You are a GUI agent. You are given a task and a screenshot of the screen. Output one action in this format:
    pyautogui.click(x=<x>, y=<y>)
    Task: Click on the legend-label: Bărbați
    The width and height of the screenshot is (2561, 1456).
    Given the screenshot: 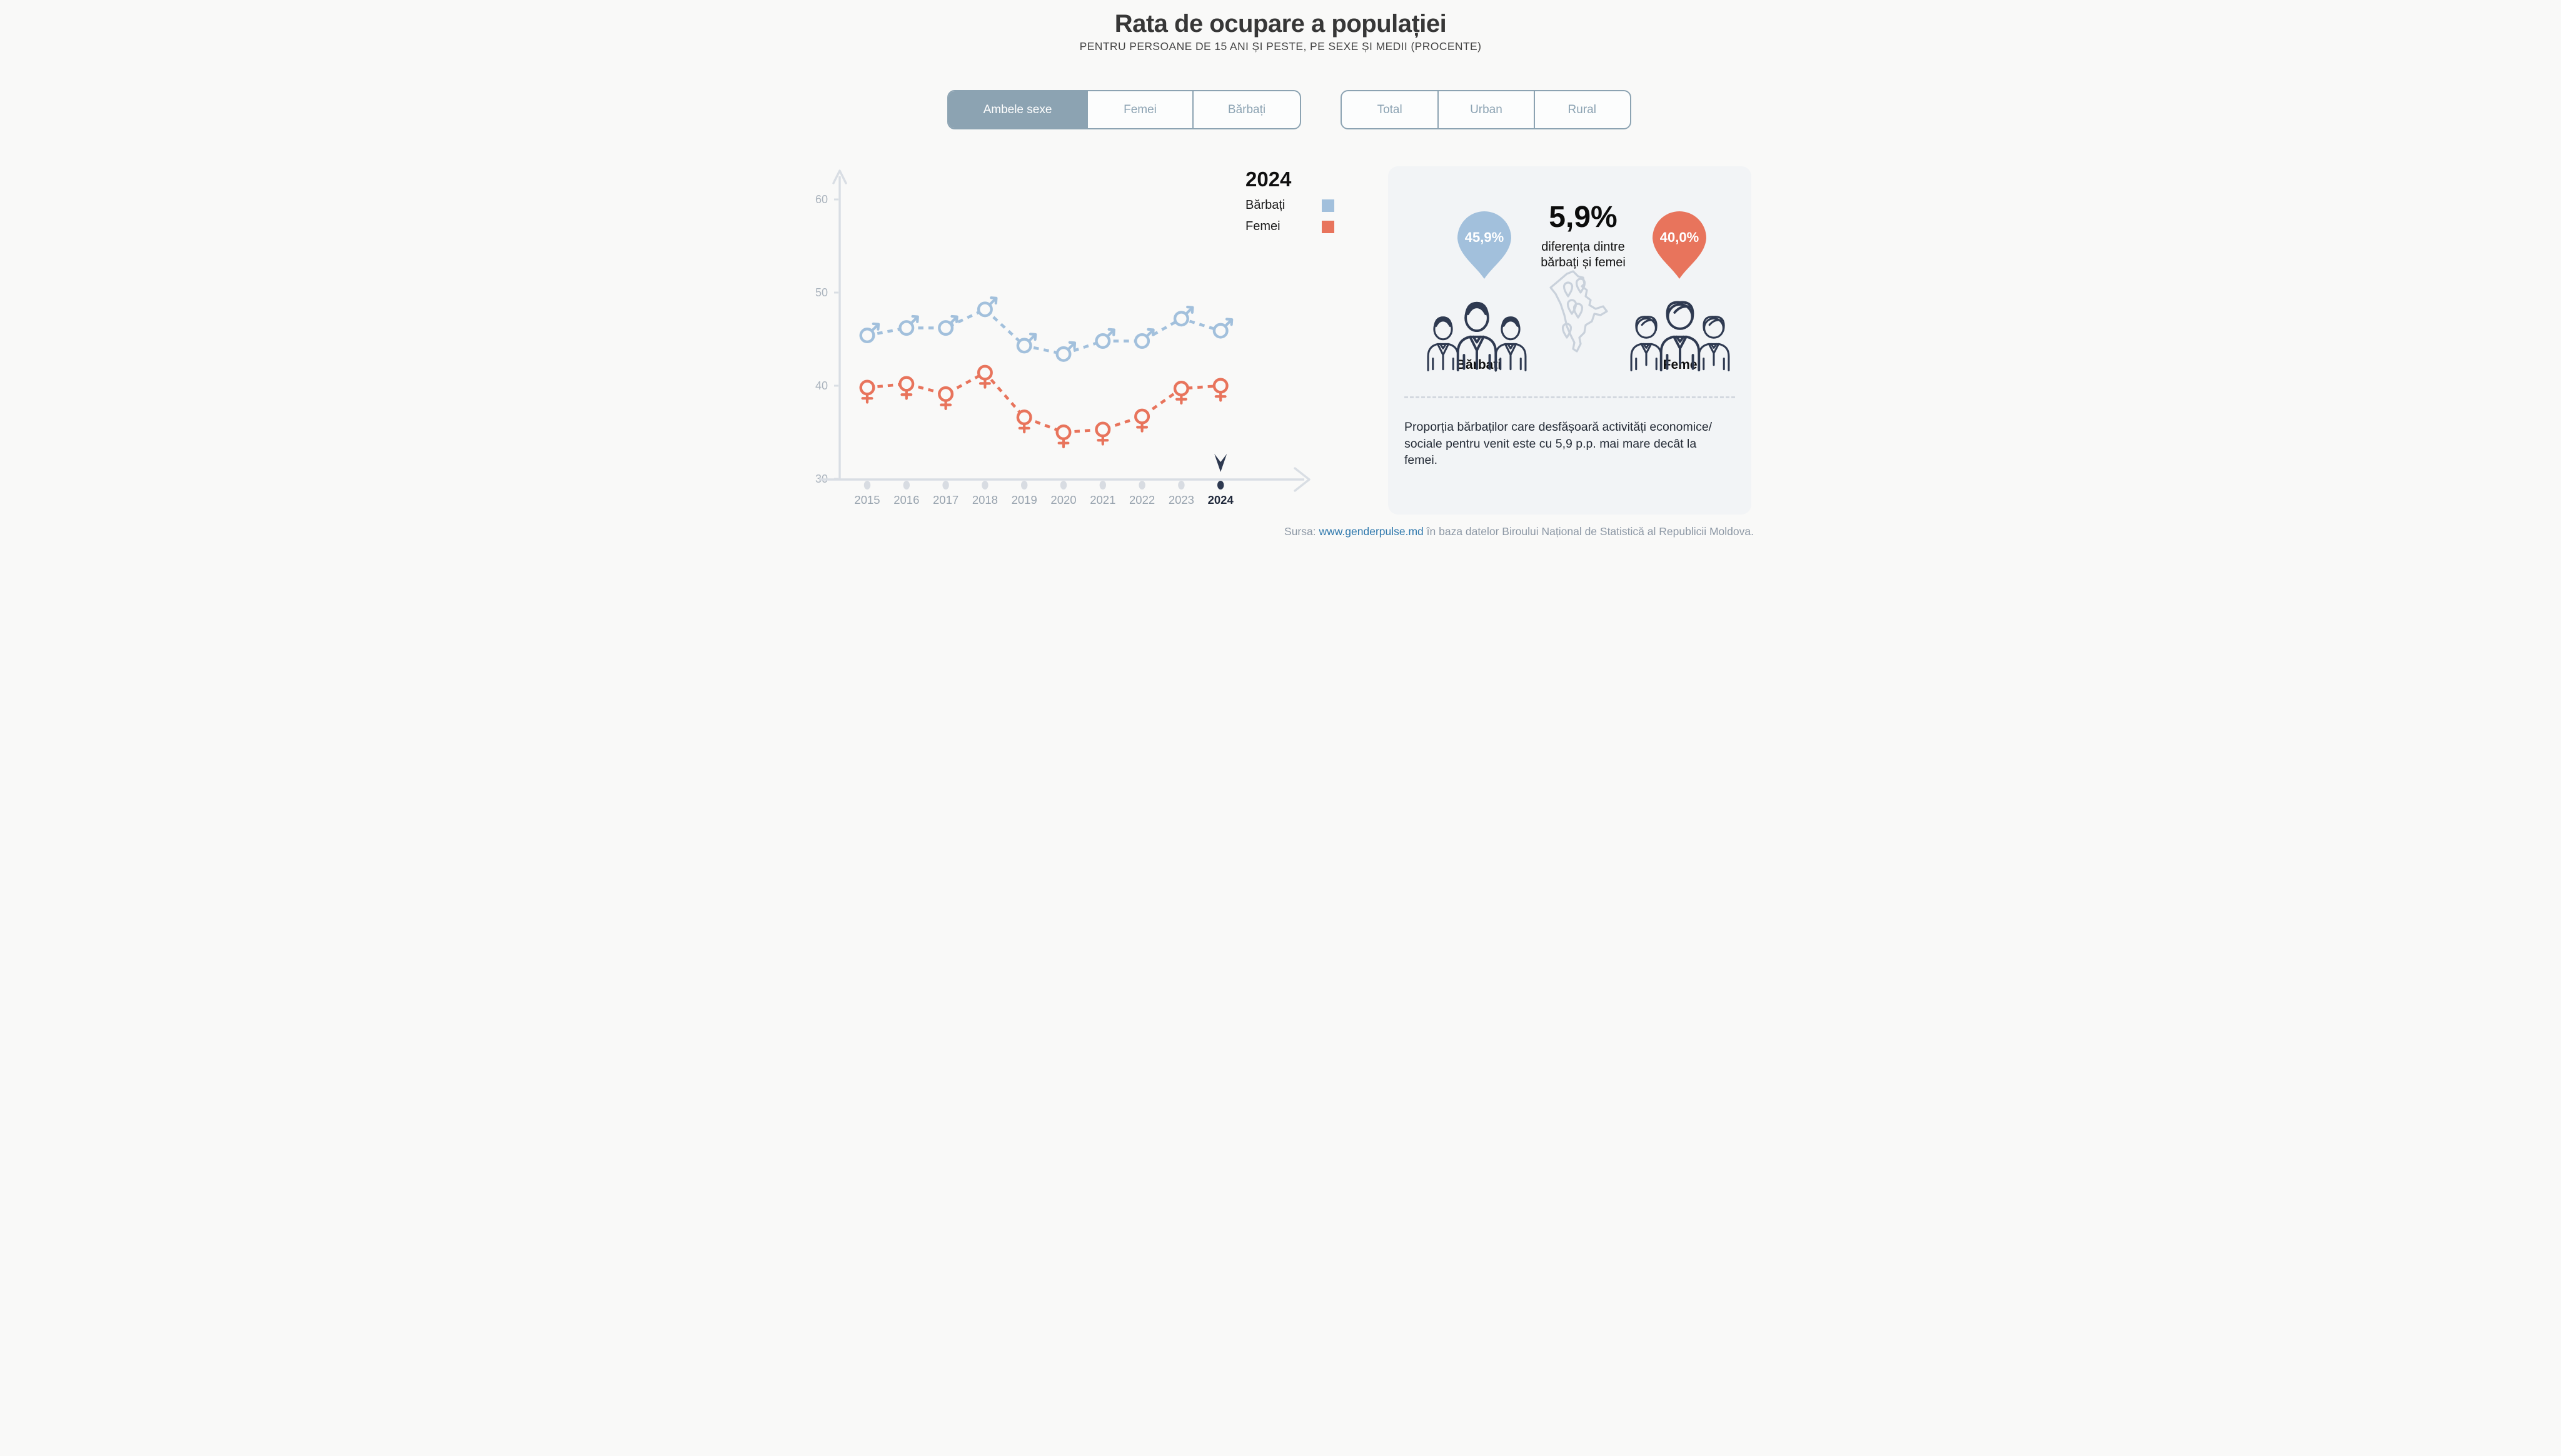 What is the action you would take?
    pyautogui.click(x=1265, y=205)
    